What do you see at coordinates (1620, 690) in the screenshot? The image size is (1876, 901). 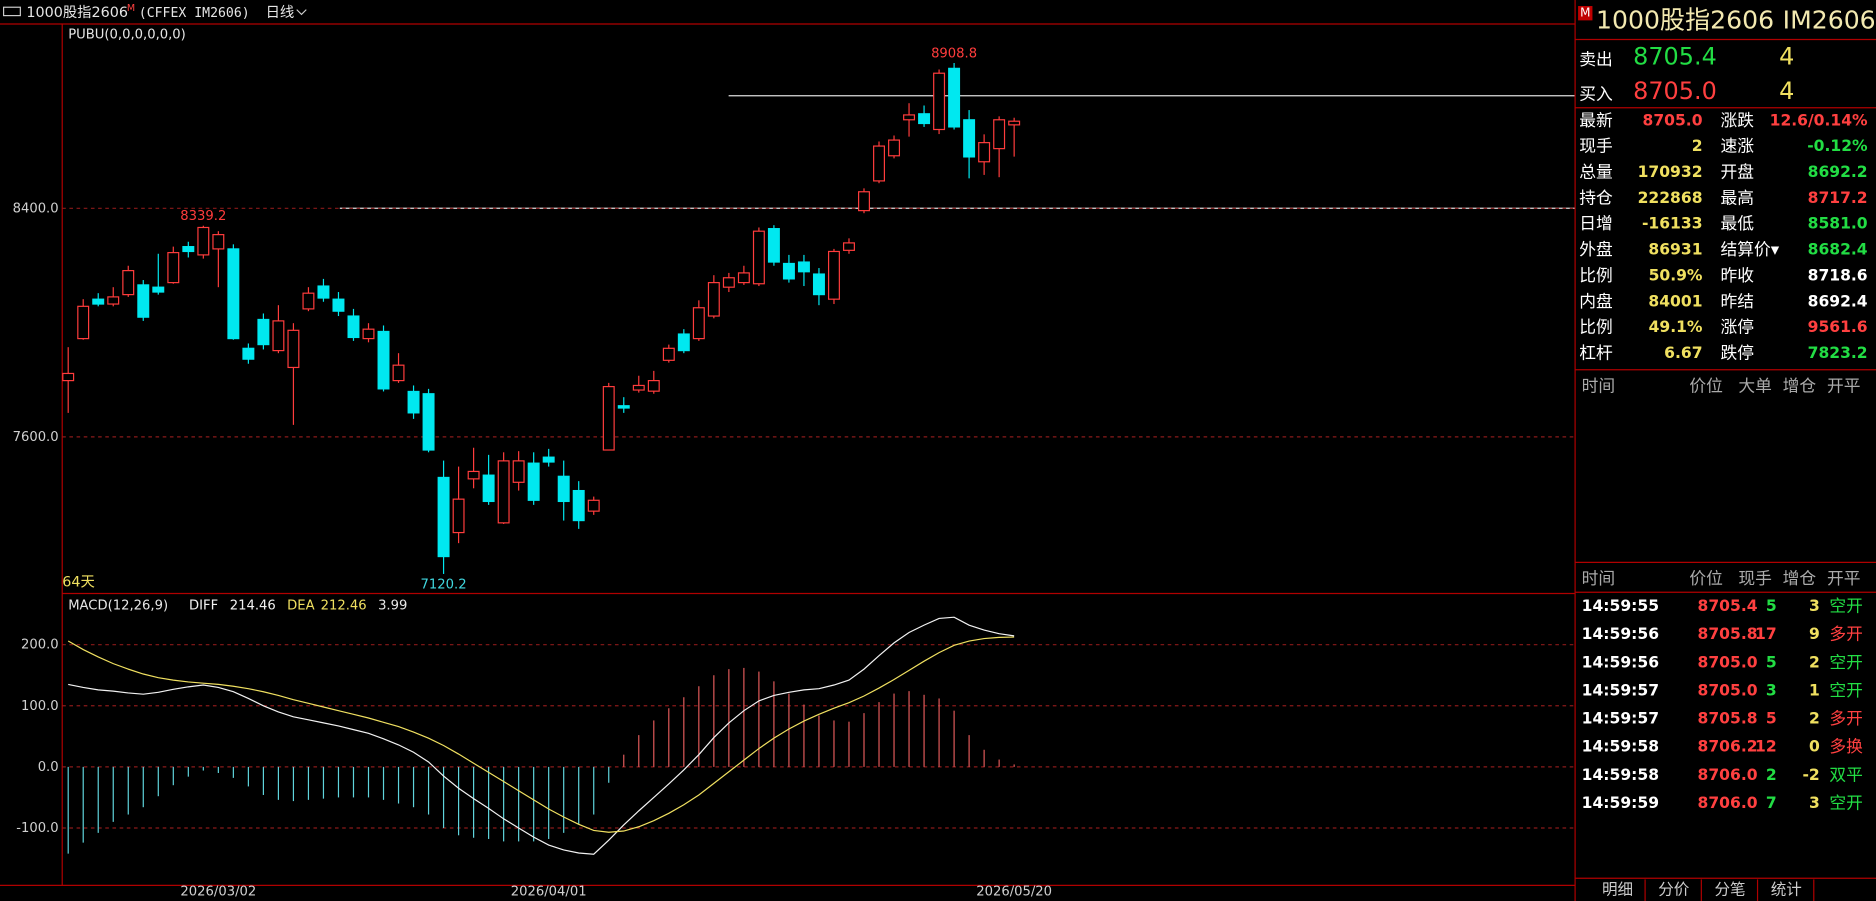 I see `trade-time: 14:59:57` at bounding box center [1620, 690].